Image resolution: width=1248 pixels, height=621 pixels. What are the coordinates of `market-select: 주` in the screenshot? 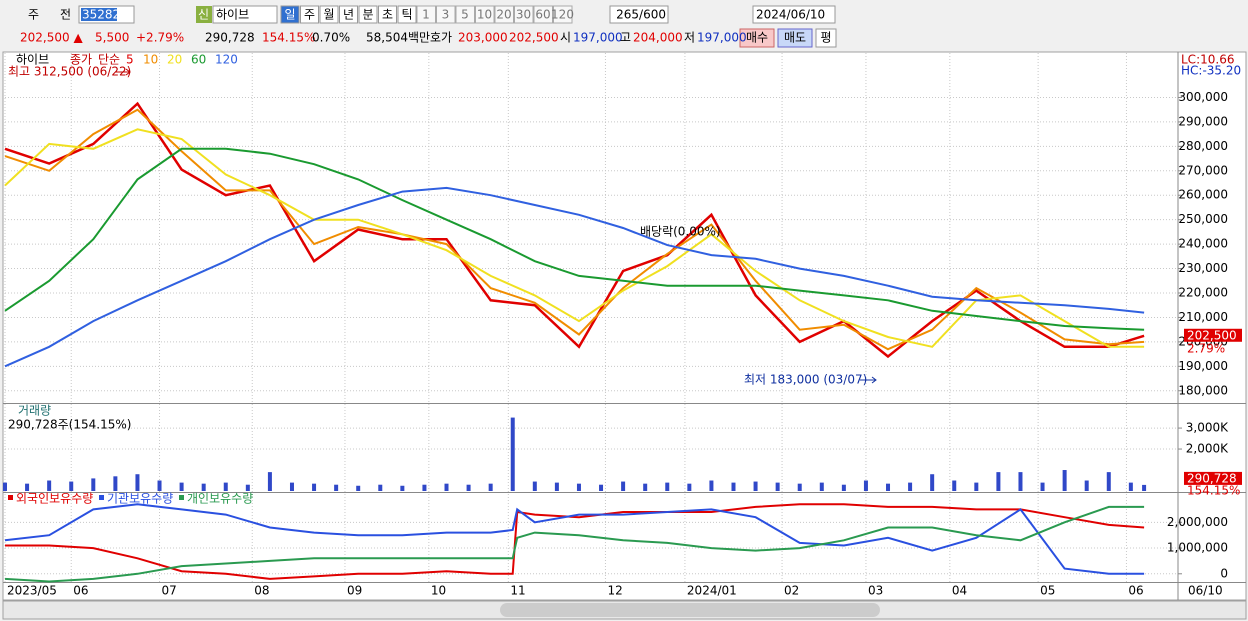 It's located at (33, 15).